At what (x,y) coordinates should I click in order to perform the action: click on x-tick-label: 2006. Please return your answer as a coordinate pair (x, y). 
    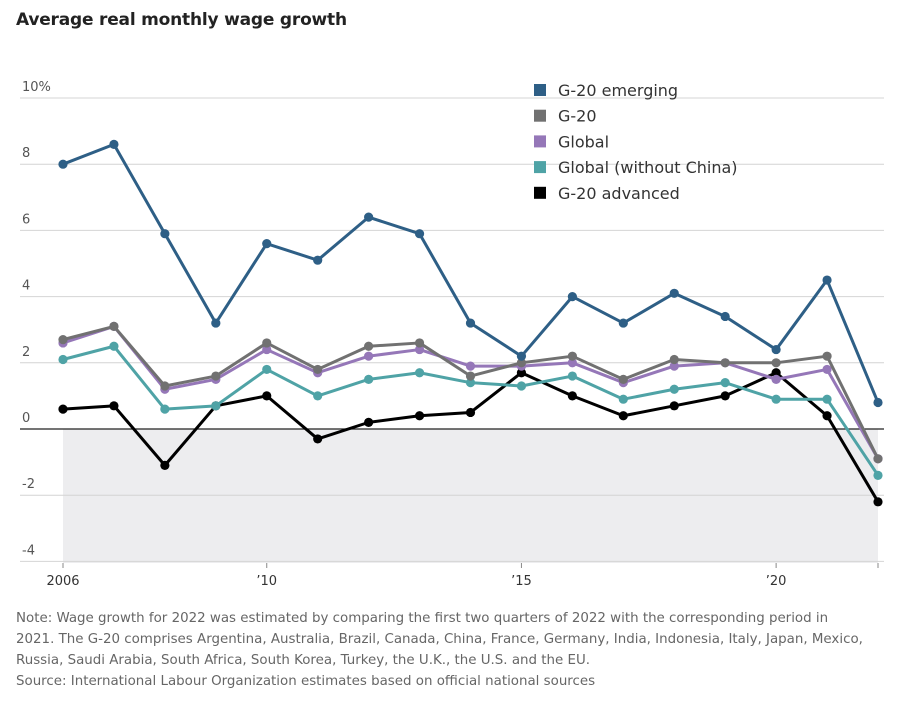
    Looking at the image, I should click on (62, 581).